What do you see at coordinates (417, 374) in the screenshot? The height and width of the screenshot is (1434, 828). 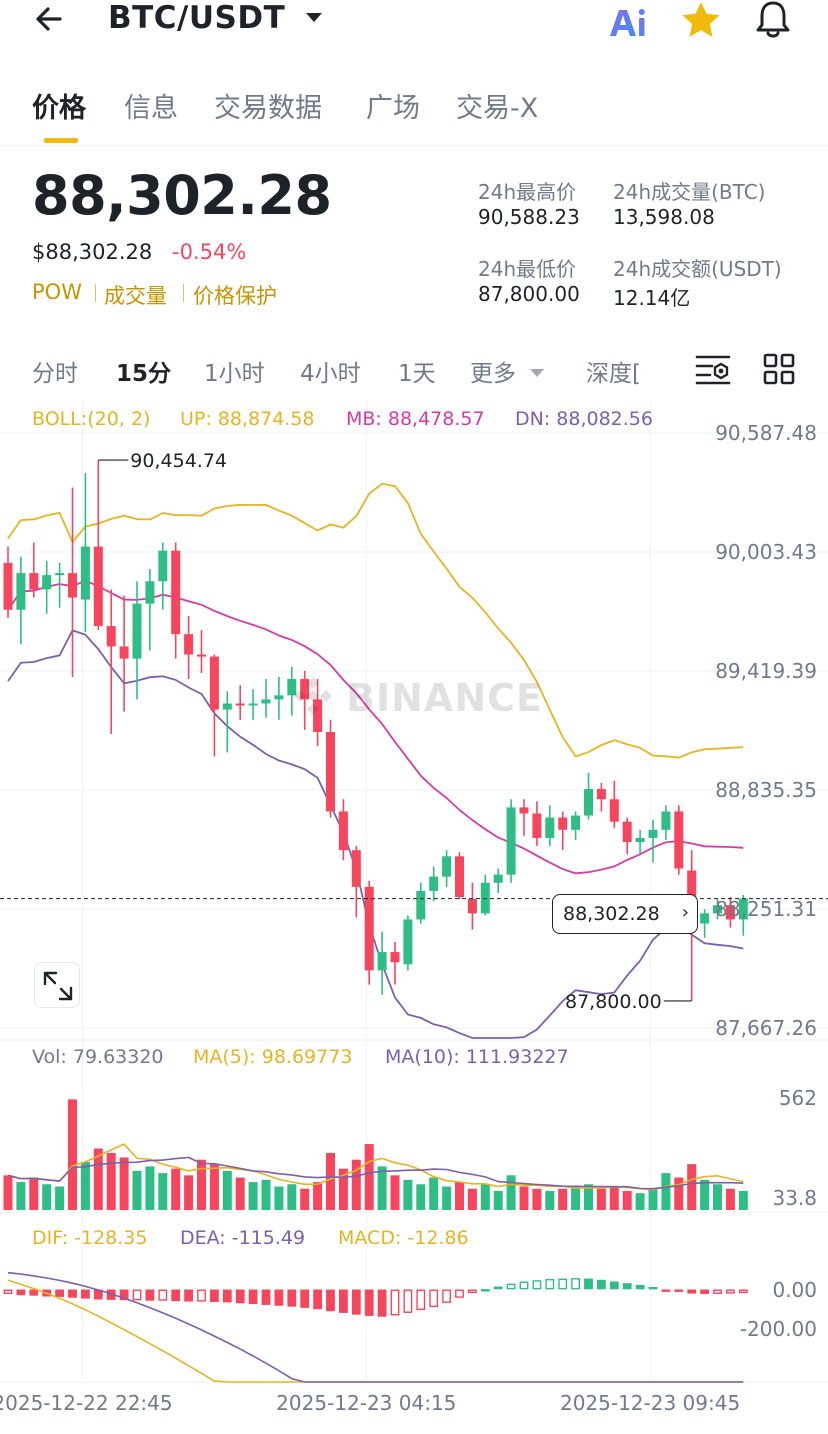 I see `interval-1d: 1天` at bounding box center [417, 374].